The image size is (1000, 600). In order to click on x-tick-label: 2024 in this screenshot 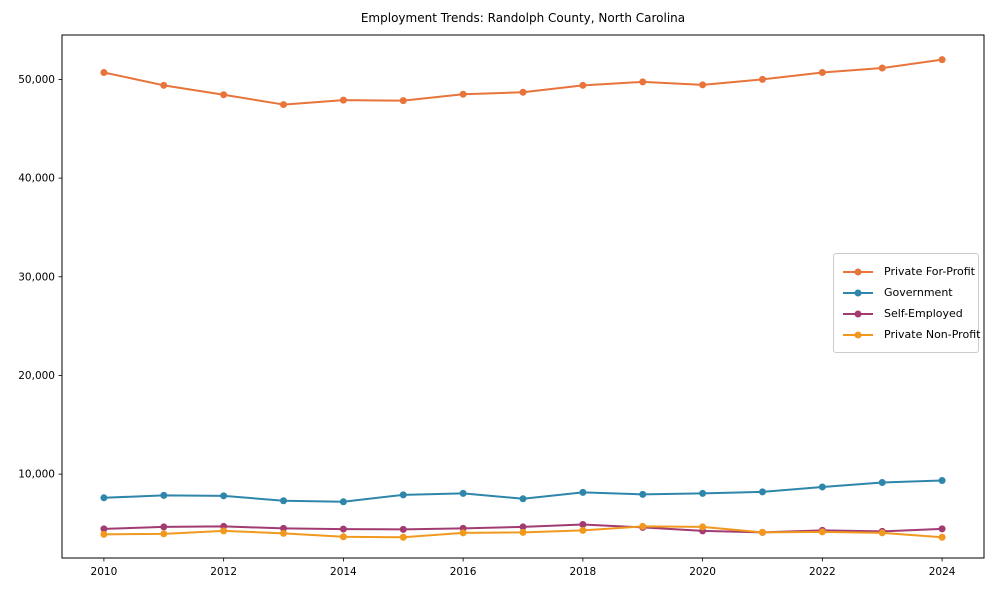, I will do `click(942, 572)`.